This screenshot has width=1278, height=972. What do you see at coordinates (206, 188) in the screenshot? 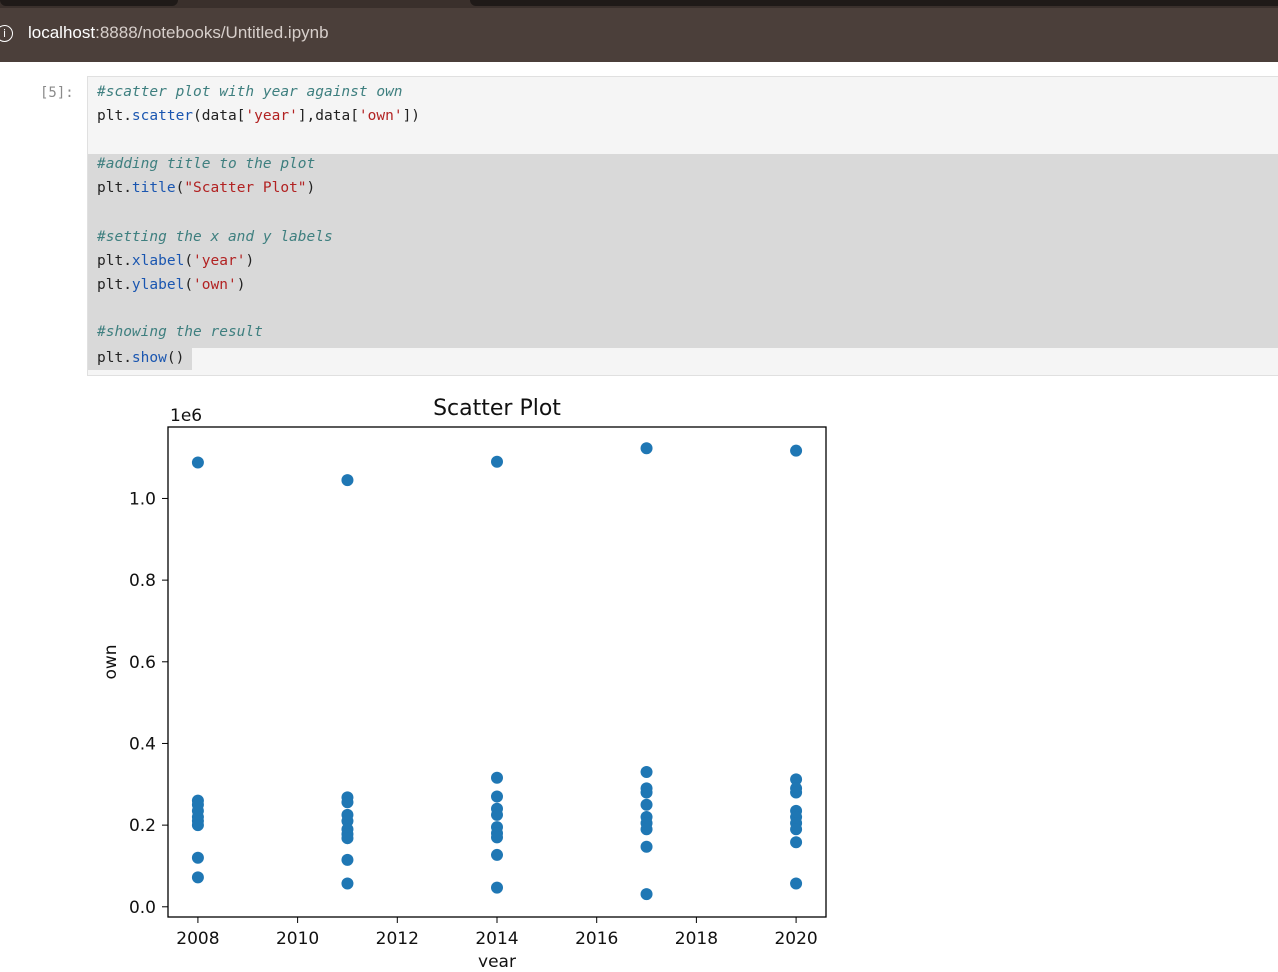
I see `code-line-5: plt.title("Scatter Plot")` at bounding box center [206, 188].